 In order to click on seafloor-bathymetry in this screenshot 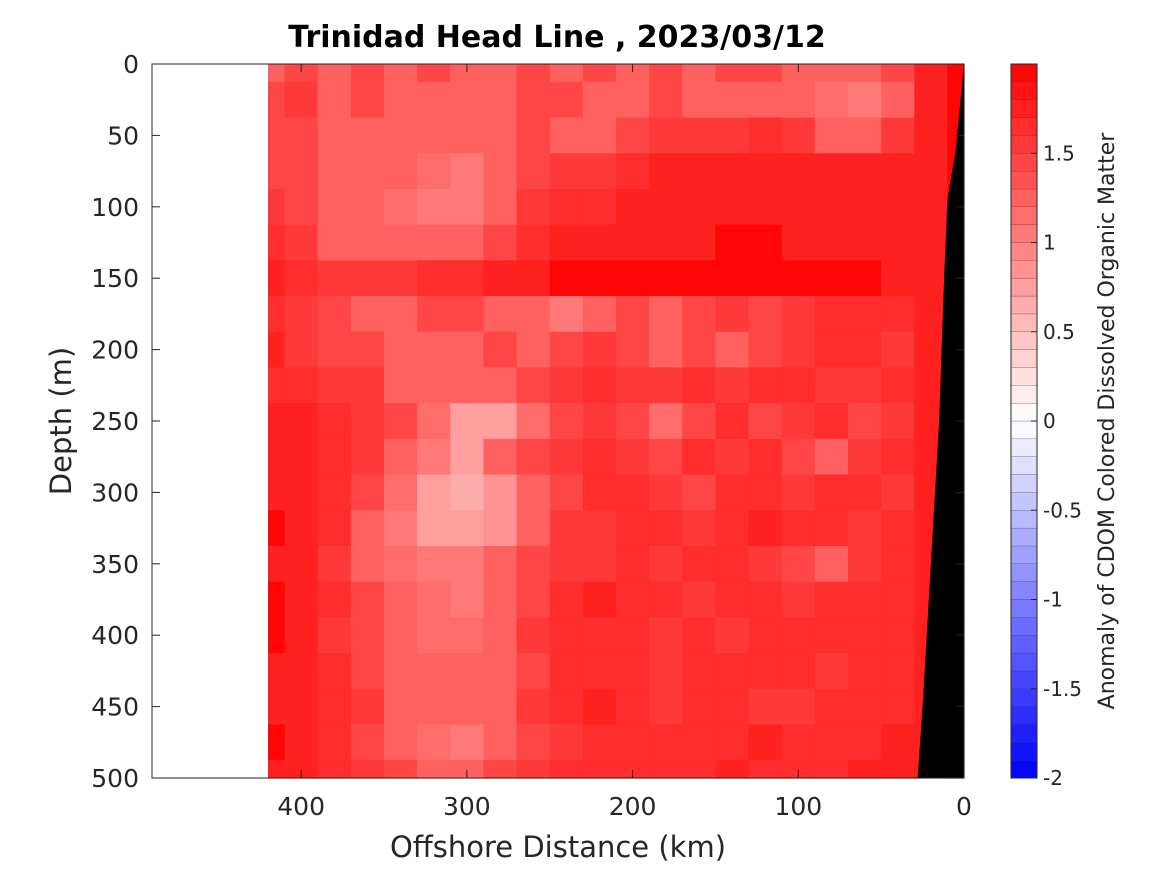, I will do `click(940, 421)`.